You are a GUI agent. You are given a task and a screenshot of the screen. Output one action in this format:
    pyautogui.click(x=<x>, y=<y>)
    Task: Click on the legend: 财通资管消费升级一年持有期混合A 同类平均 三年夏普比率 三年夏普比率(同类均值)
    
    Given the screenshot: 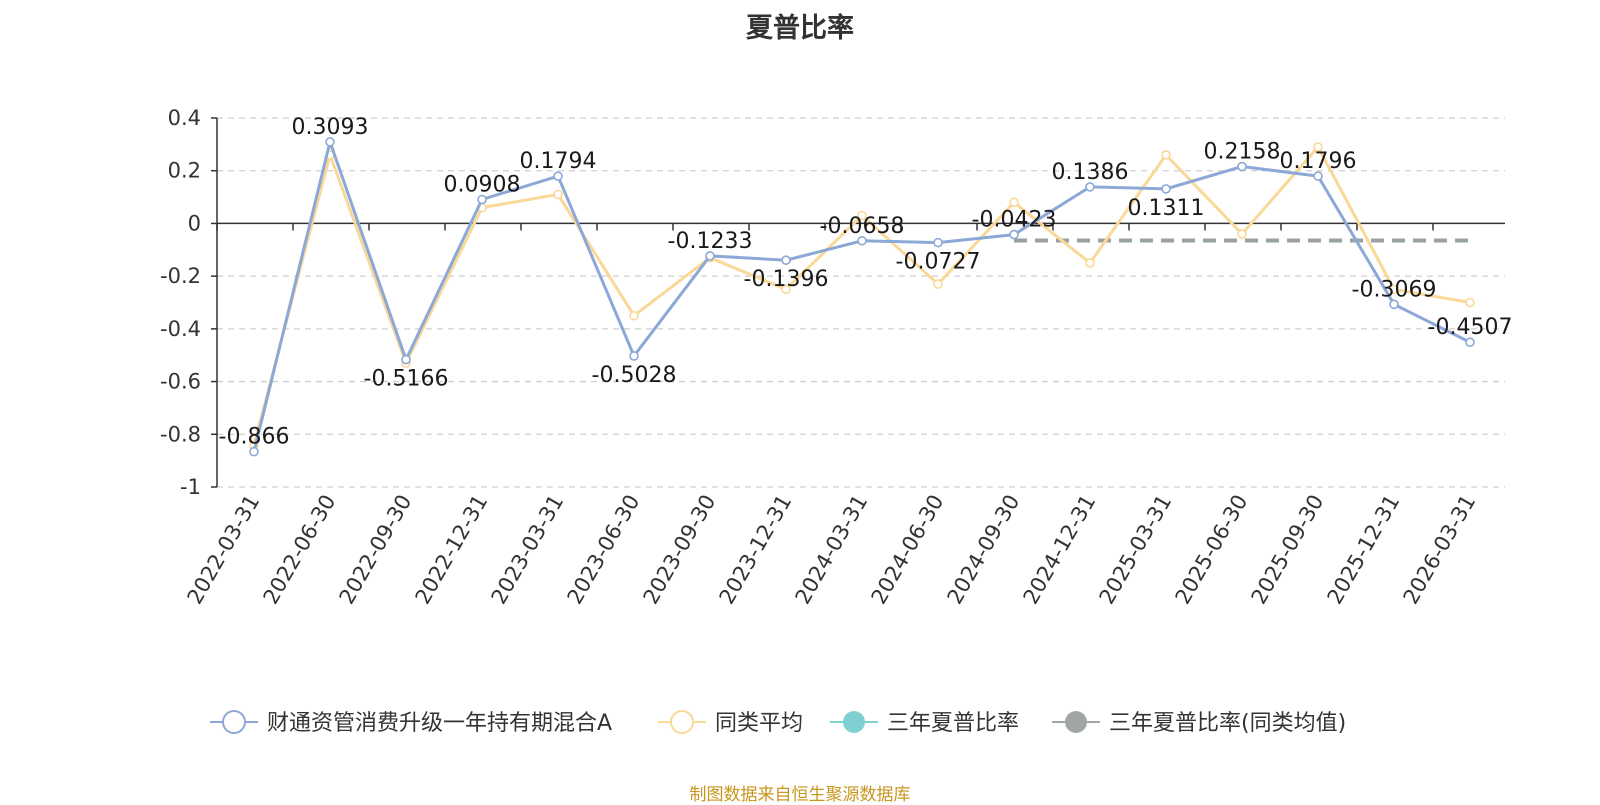 What is the action you would take?
    pyautogui.click(x=778, y=723)
    